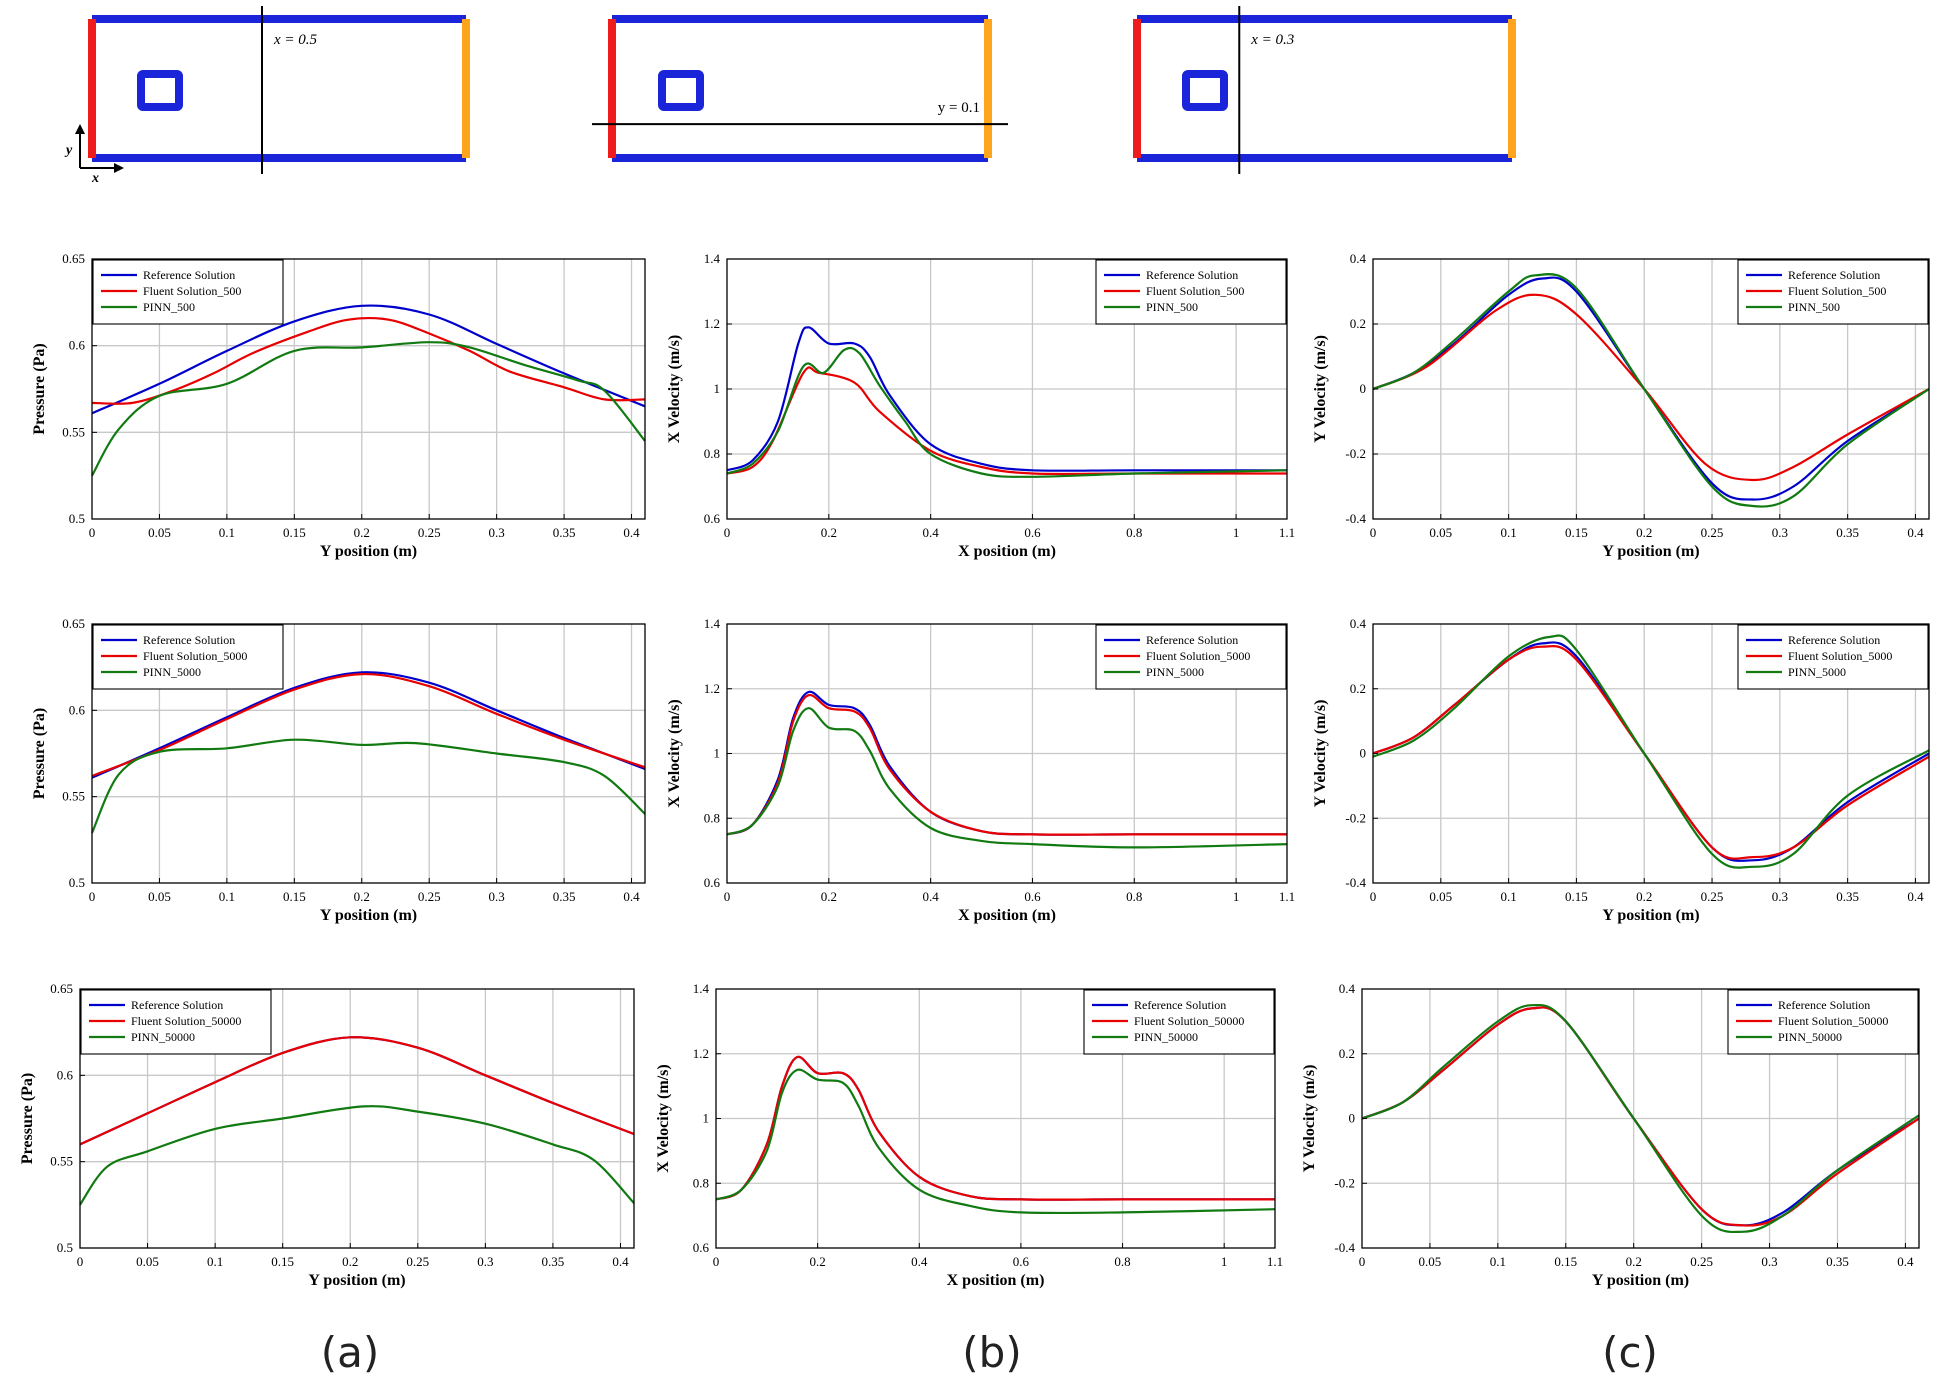  What do you see at coordinates (186, 1021) in the screenshot?
I see `legend-entry: Fluent Solution_50000` at bounding box center [186, 1021].